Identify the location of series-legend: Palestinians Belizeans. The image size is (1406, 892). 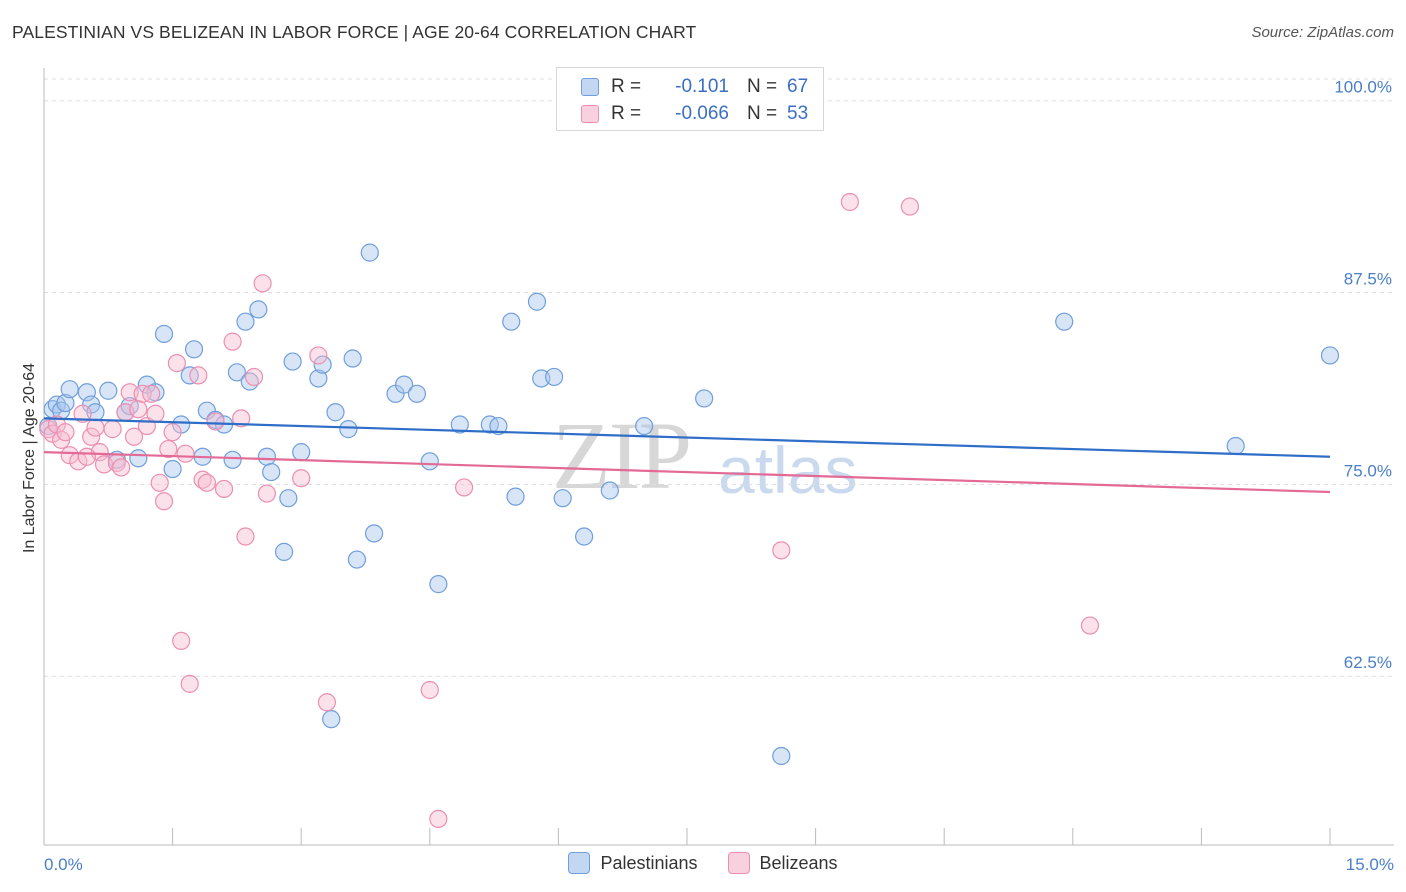
(703, 863).